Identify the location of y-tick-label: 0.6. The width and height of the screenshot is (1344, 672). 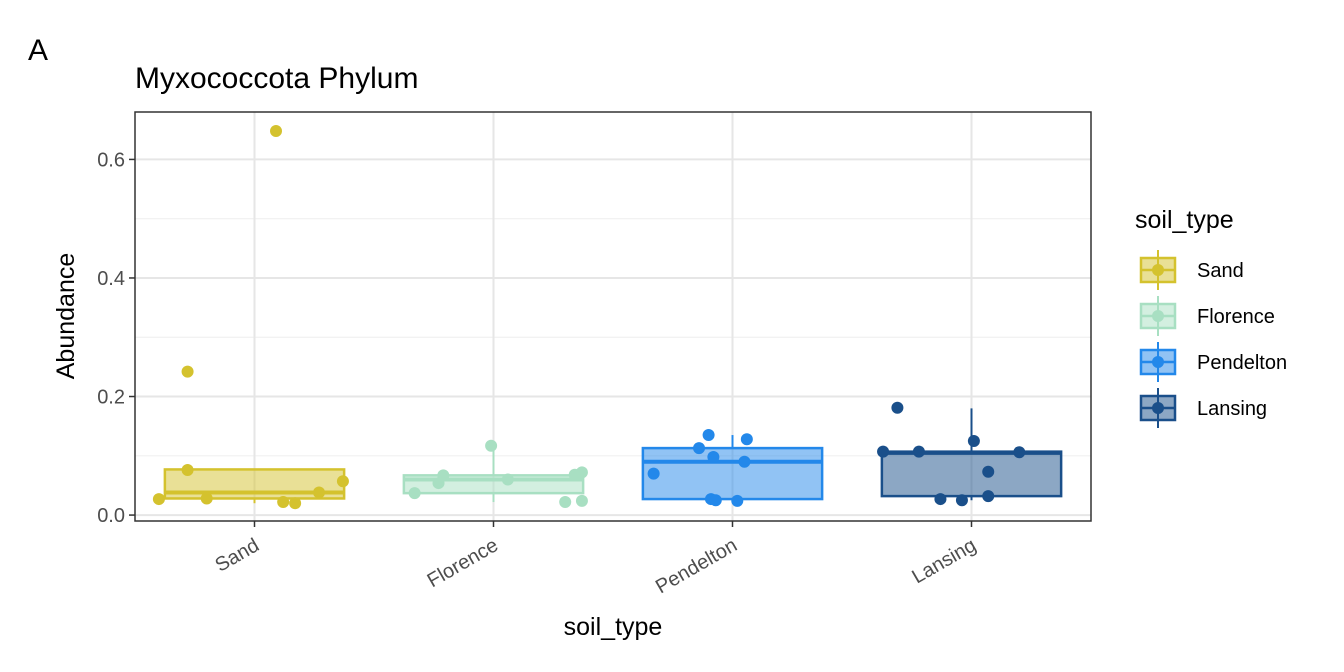
(111, 160).